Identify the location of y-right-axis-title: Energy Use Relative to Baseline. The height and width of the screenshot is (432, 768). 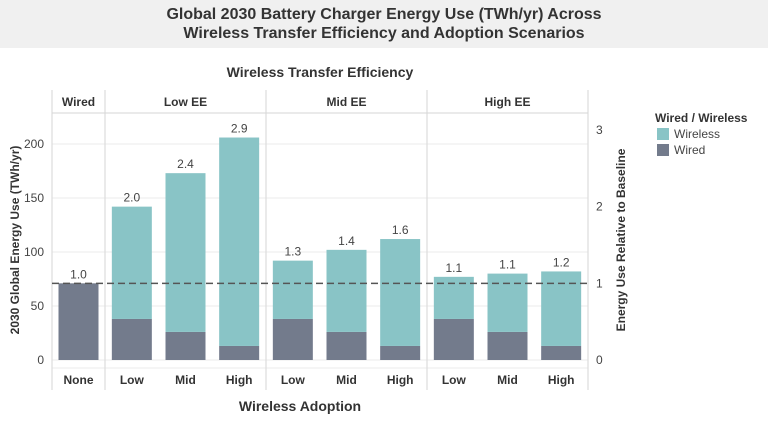
(621, 239).